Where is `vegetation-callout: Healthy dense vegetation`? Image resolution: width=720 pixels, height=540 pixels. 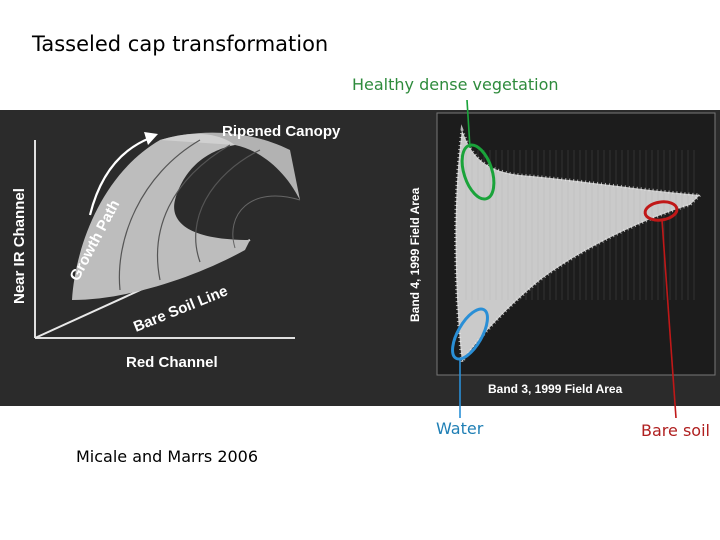
vegetation-callout: Healthy dense vegetation is located at coordinates (455, 84).